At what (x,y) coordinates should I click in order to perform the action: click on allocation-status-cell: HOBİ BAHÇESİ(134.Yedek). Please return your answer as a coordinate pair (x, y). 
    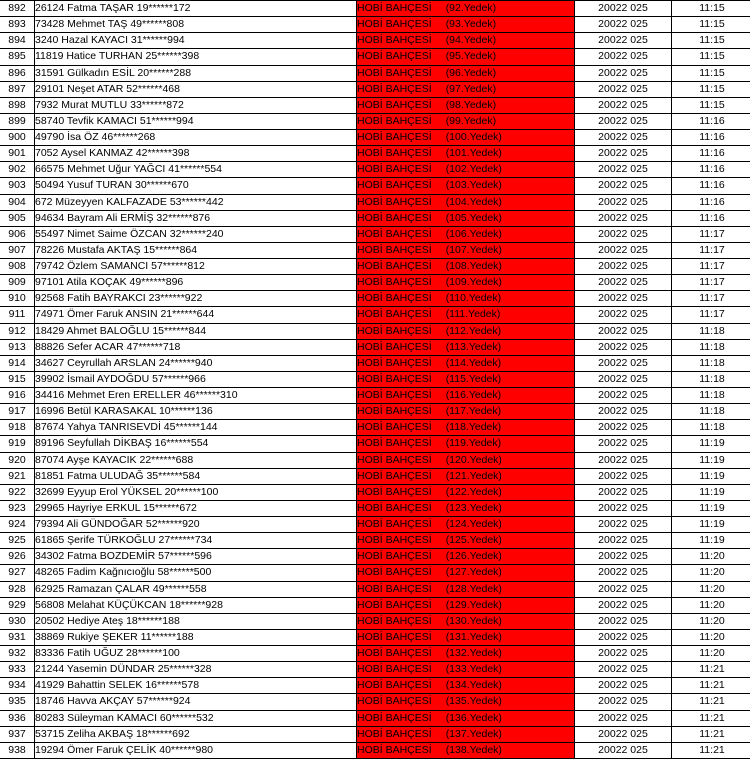
    Looking at the image, I should click on (466, 686).